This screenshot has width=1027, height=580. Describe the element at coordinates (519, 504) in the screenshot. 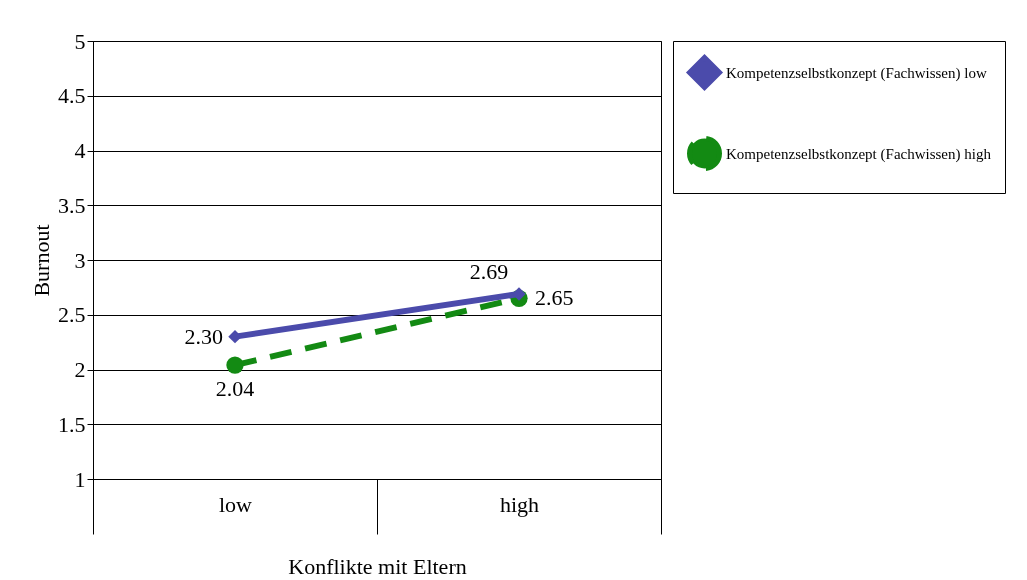

I see `x-tick-label: high` at that location.